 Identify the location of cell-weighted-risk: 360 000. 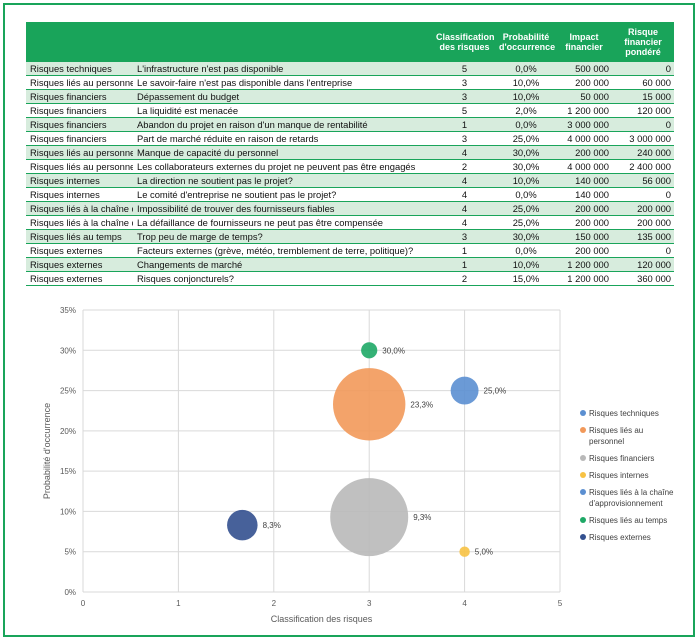
(643, 278).